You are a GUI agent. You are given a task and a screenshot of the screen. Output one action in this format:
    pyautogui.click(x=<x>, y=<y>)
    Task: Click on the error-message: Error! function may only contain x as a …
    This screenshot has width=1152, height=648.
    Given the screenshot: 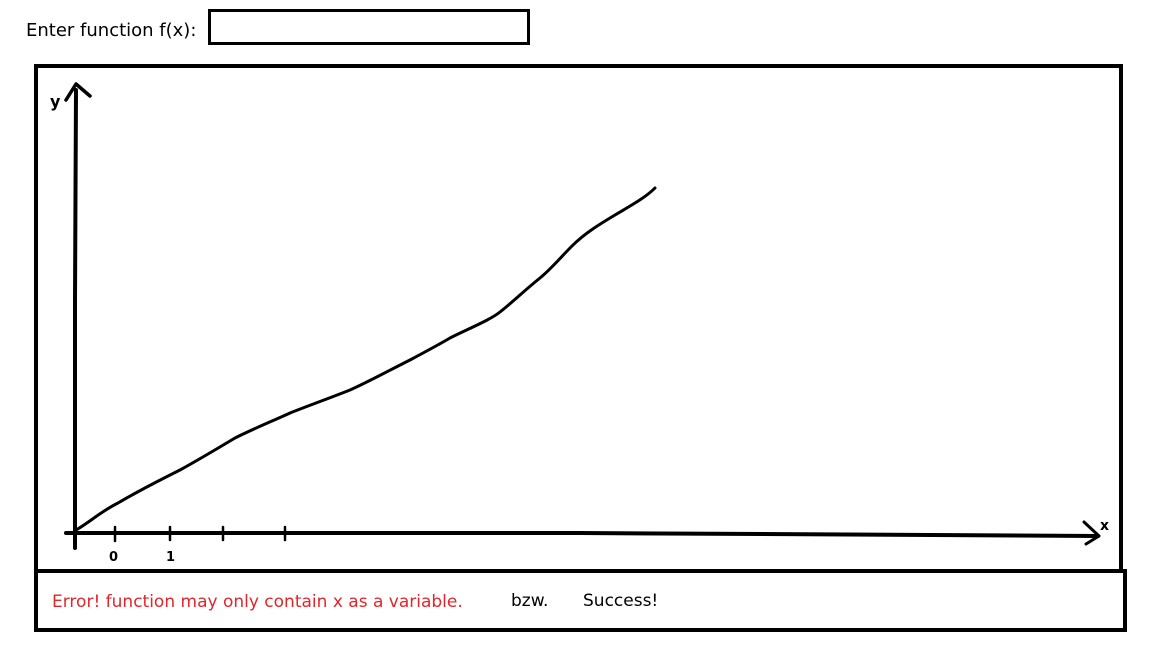 What is the action you would take?
    pyautogui.click(x=257, y=602)
    